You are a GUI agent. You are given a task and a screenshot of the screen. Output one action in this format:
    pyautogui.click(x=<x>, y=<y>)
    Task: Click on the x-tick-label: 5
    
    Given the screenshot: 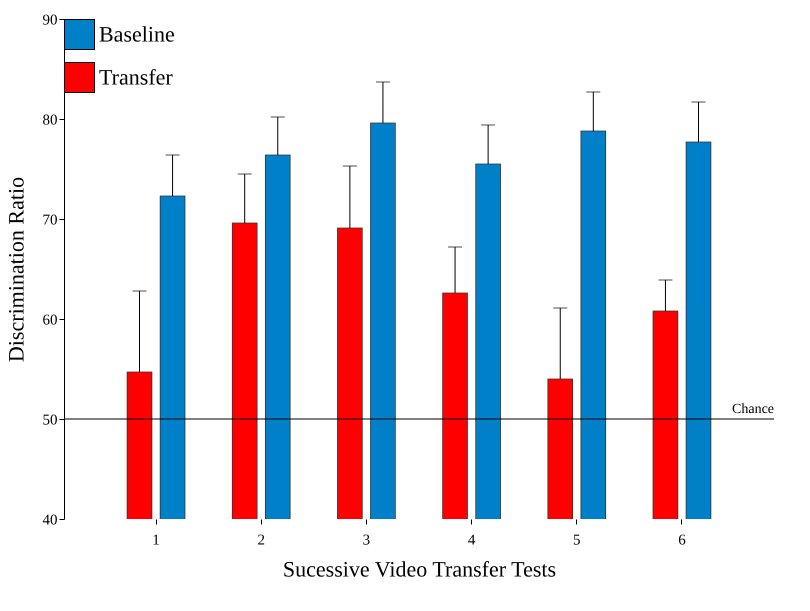 What is the action you would take?
    pyautogui.click(x=577, y=540)
    